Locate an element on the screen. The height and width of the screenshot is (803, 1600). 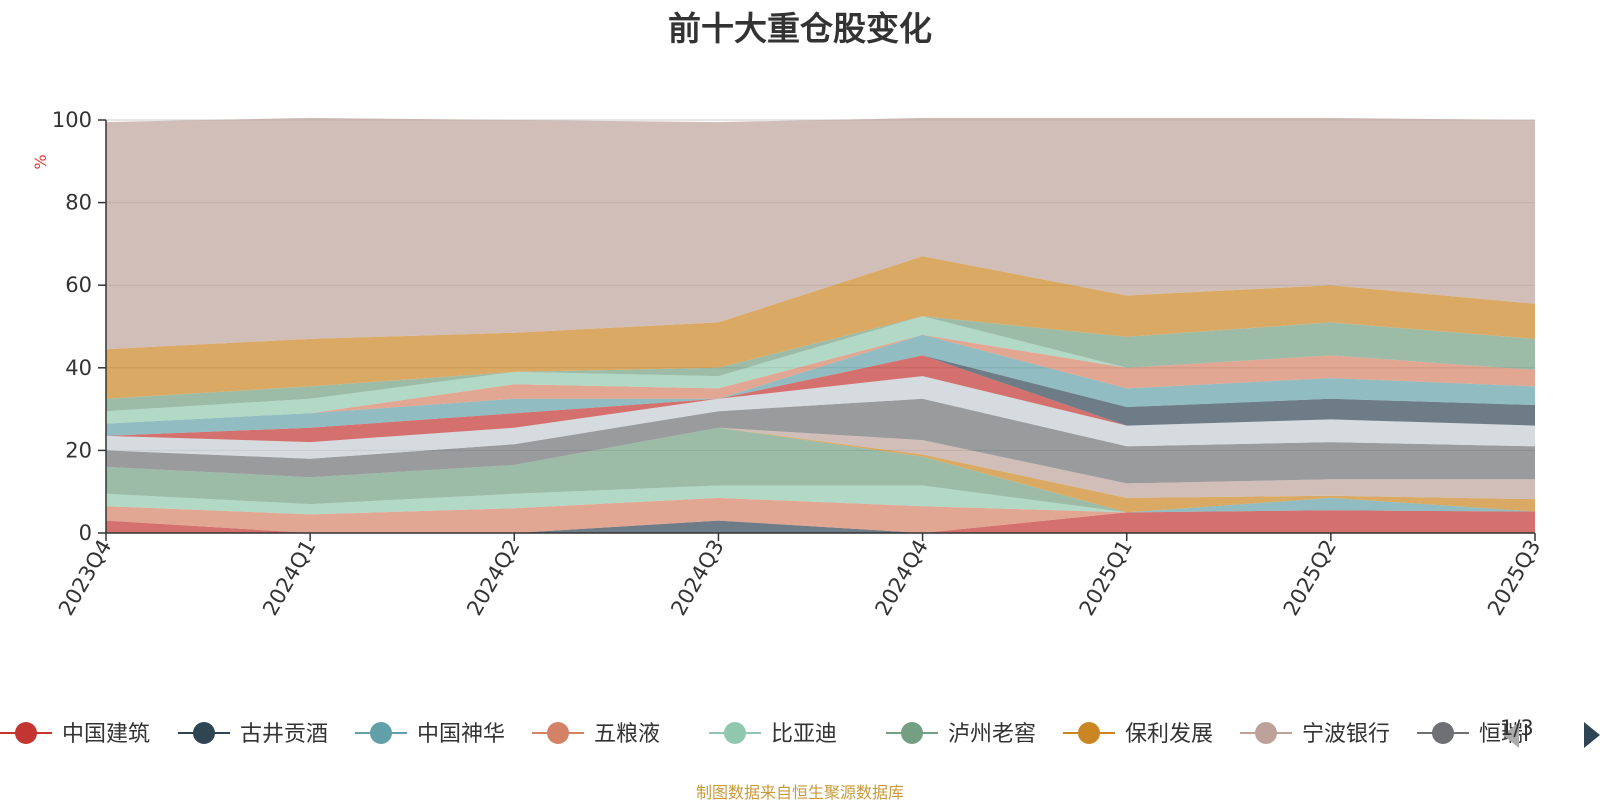
y-tick-label-40: 40 is located at coordinates (78, 368).